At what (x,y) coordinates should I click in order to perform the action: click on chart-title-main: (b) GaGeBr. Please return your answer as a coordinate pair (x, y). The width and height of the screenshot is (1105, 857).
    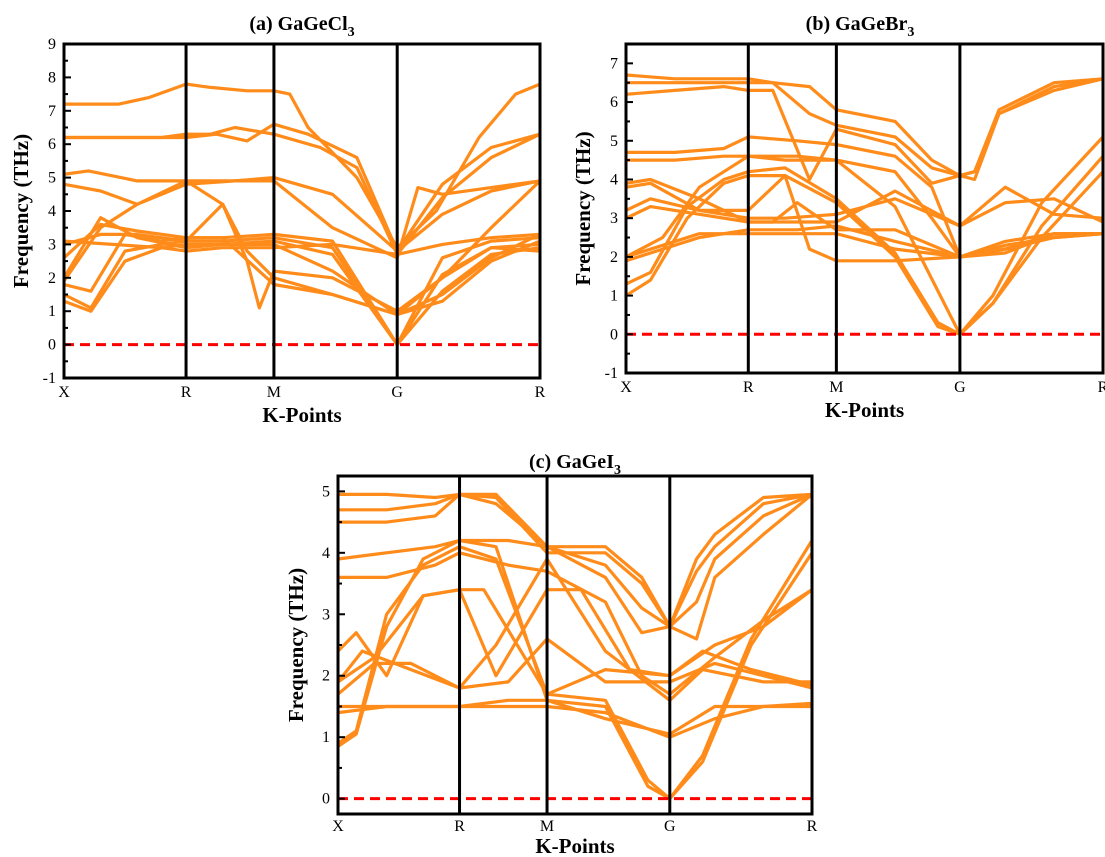
    Looking at the image, I should click on (857, 24).